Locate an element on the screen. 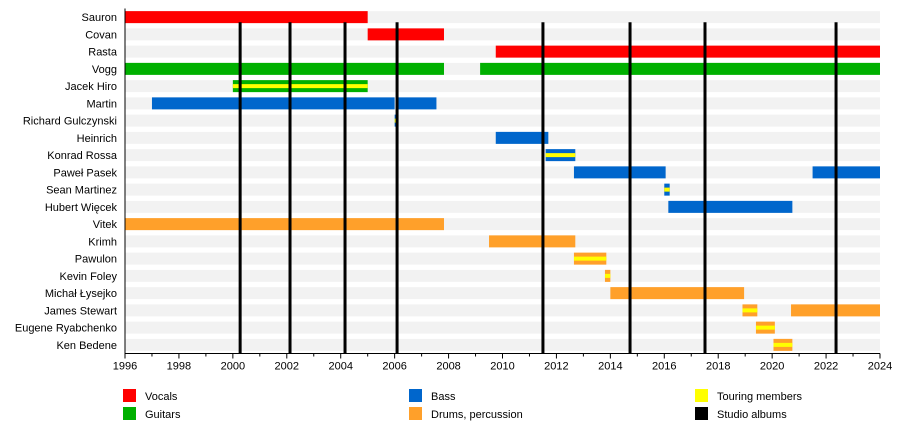 The height and width of the screenshot is (447, 900). x-tick-label: 1996 is located at coordinates (125, 367).